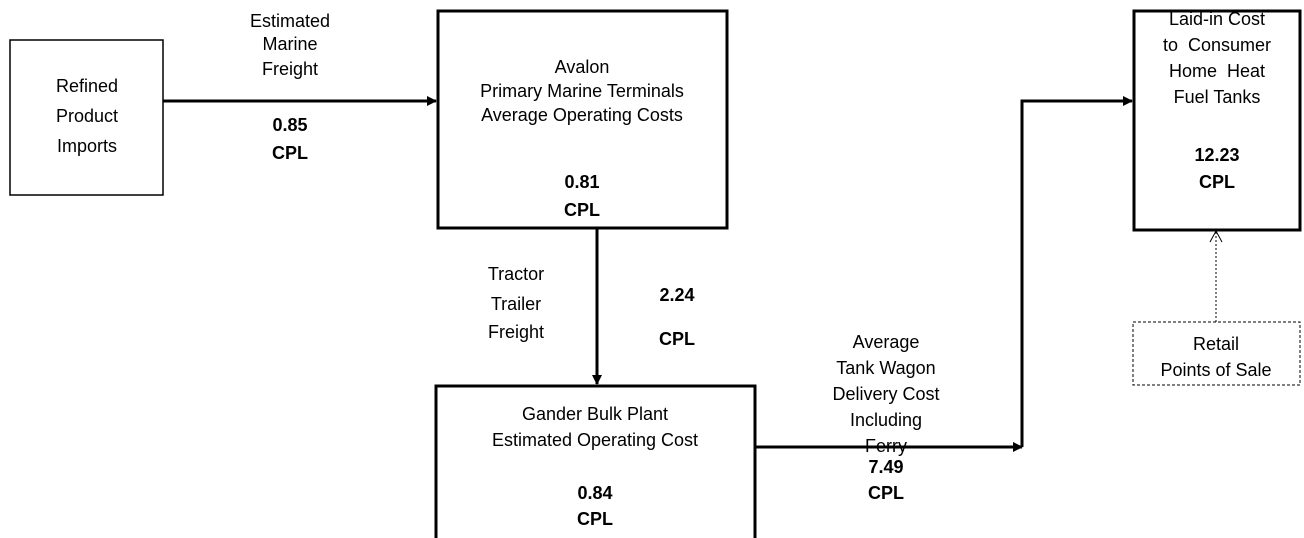  What do you see at coordinates (1216, 344) in the screenshot?
I see `node-label: Retail` at bounding box center [1216, 344].